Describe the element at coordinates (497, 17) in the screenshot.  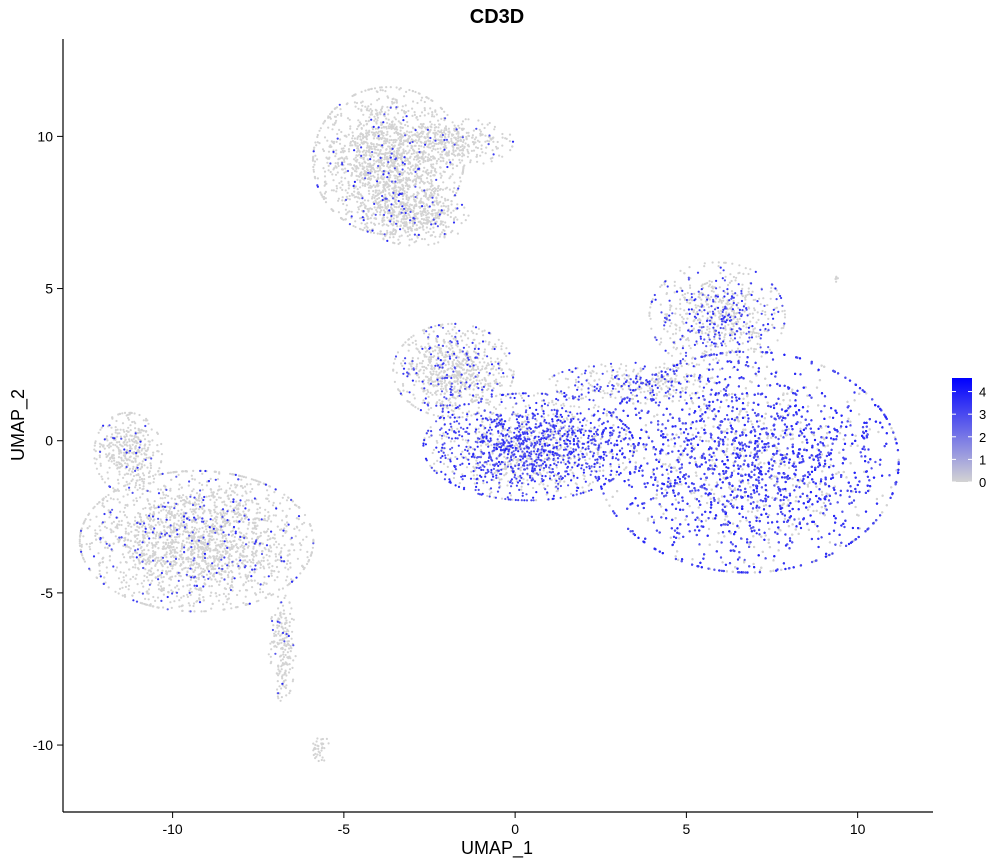
I see `chart-title: CD3D` at that location.